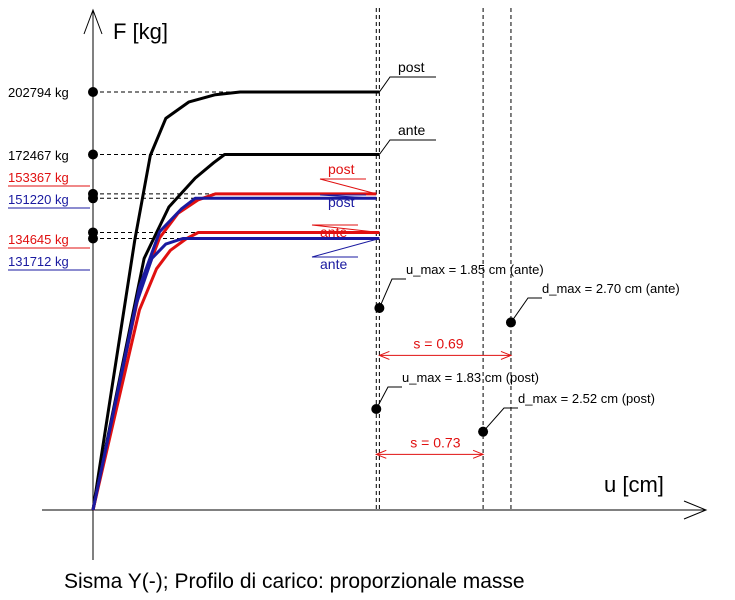 This screenshot has width=735, height=600. Describe the element at coordinates (470, 377) in the screenshot. I see `point-label: u_max = 1.83 cm (post)` at that location.